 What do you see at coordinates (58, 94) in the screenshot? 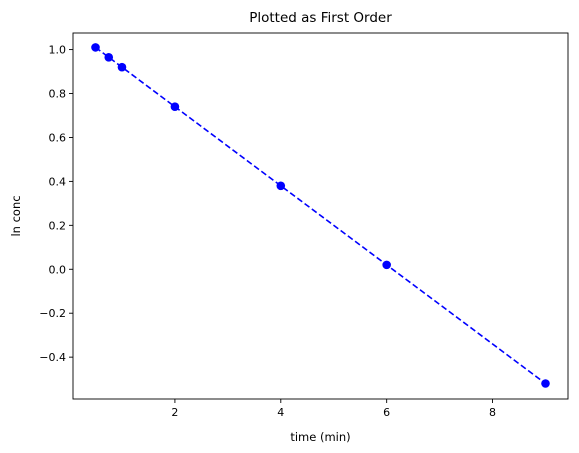
I see `y-tick-label: 0.8` at bounding box center [58, 94].